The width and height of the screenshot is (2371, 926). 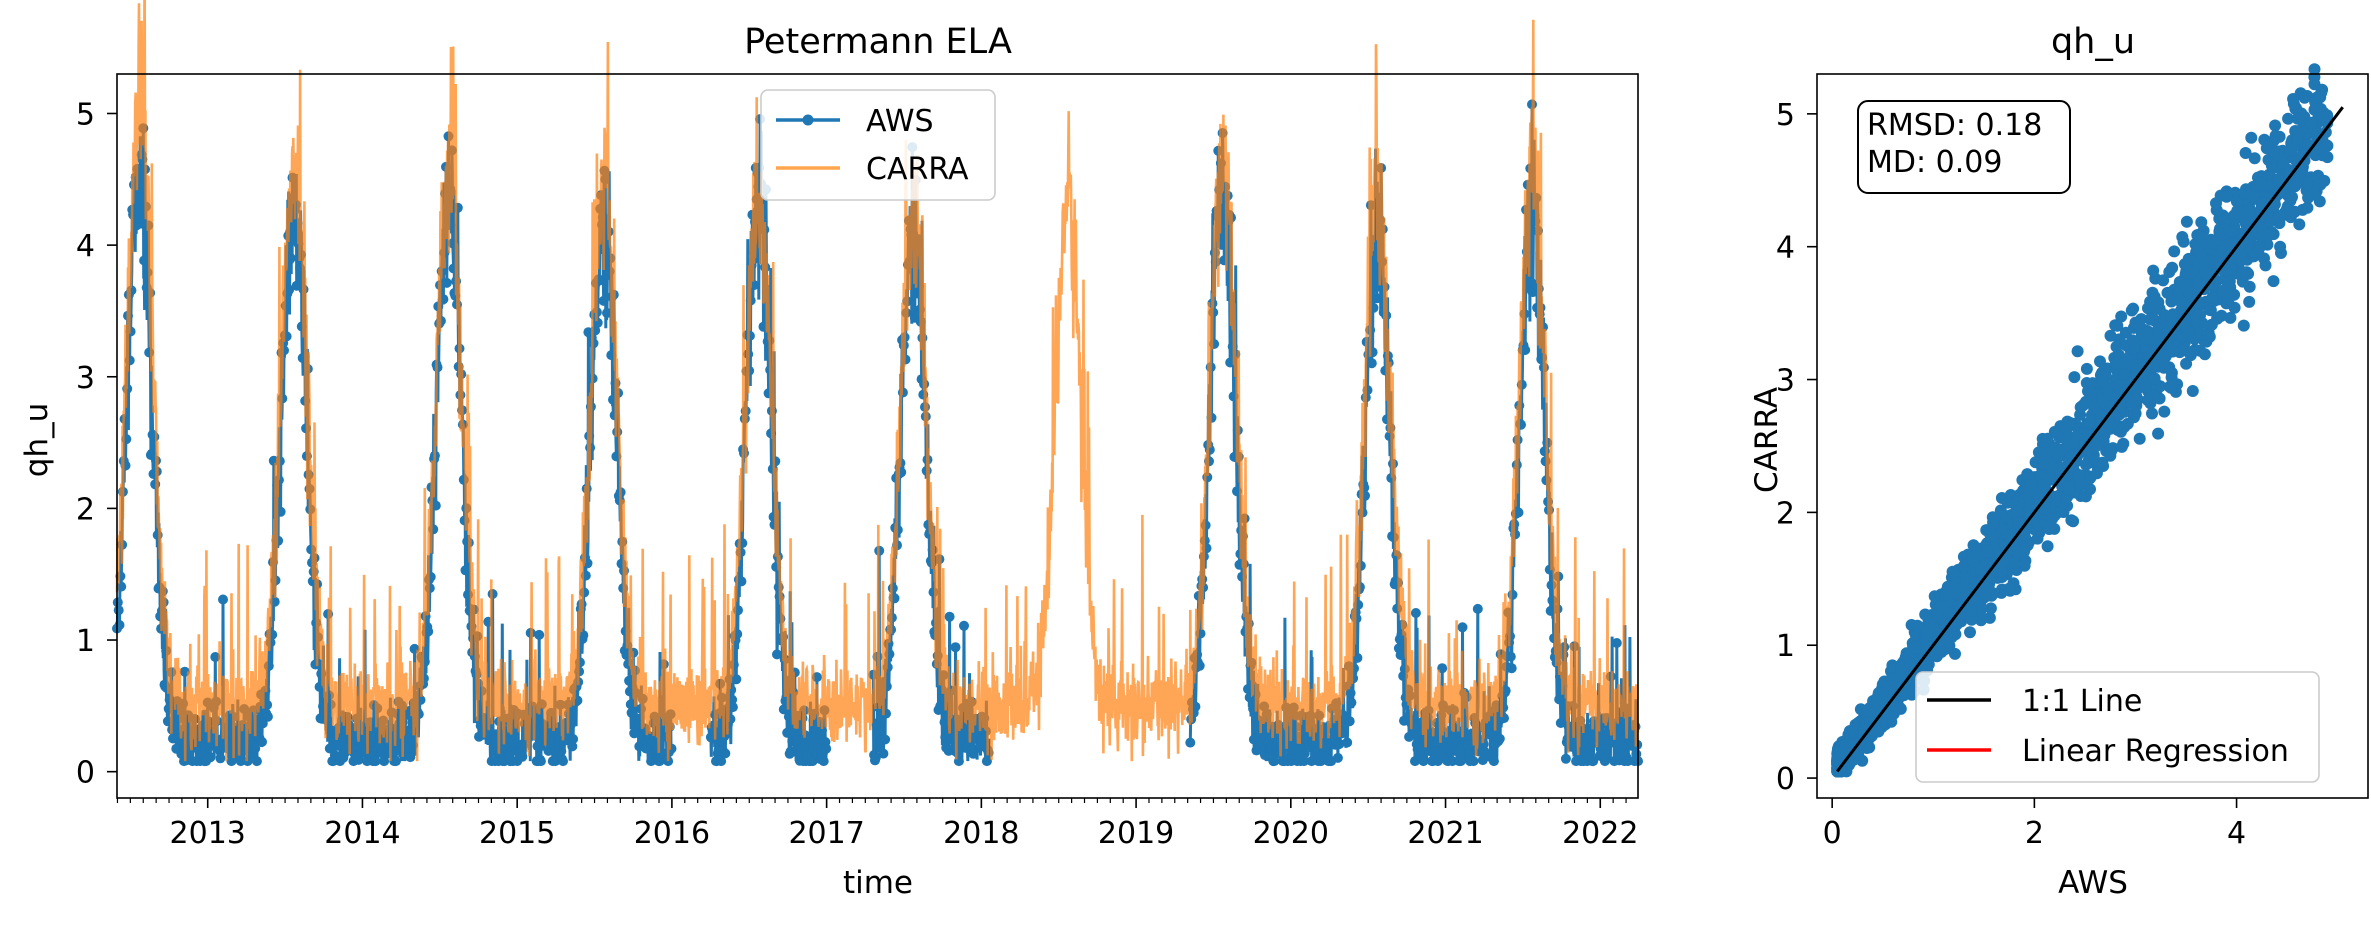 I want to click on y-tick-label: 5, so click(x=1785, y=115).